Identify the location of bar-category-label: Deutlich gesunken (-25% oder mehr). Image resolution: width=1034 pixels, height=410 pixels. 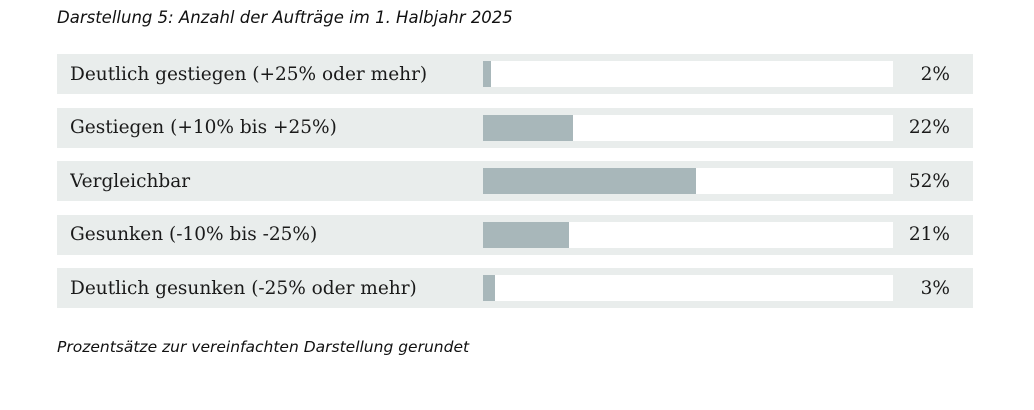
(243, 288).